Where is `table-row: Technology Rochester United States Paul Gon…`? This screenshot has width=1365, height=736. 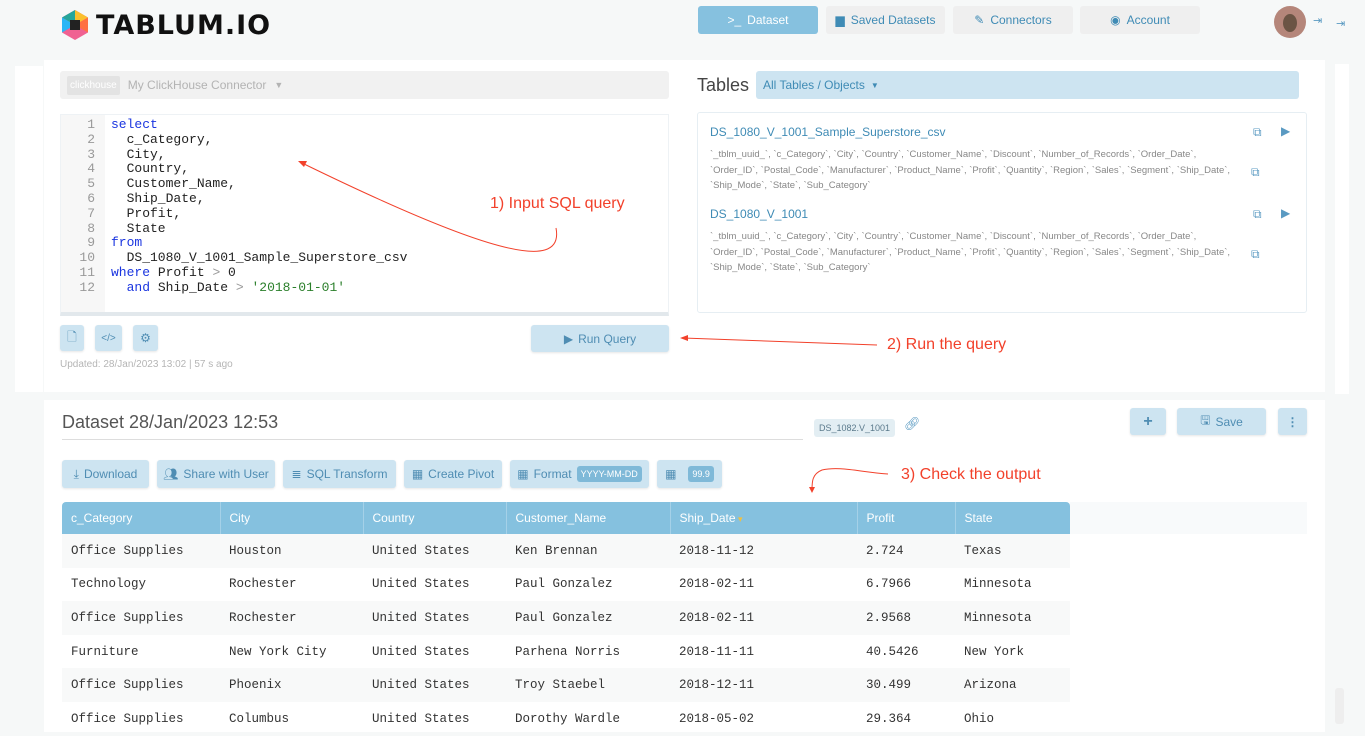
table-row: Technology Rochester United States Paul Gon… is located at coordinates (566, 585).